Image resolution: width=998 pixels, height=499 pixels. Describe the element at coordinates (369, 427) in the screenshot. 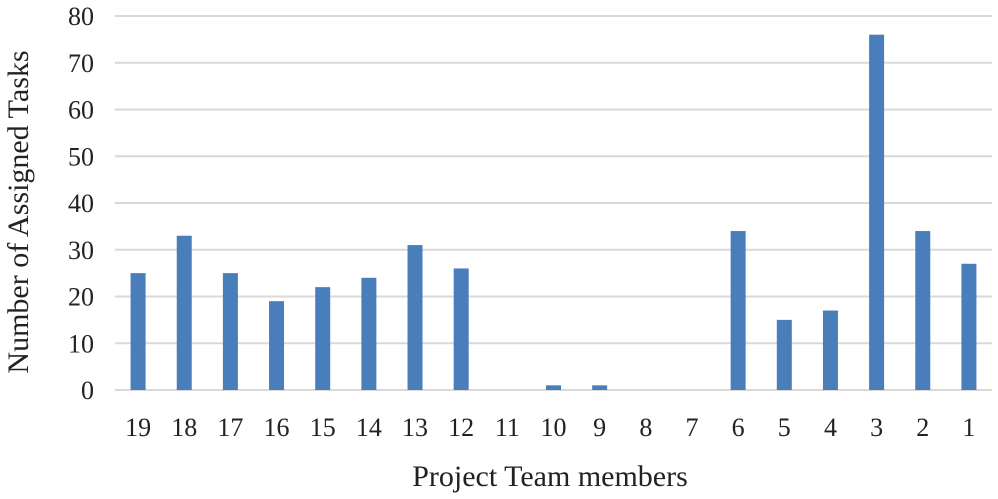

I see `x-tick-label: 14` at that location.